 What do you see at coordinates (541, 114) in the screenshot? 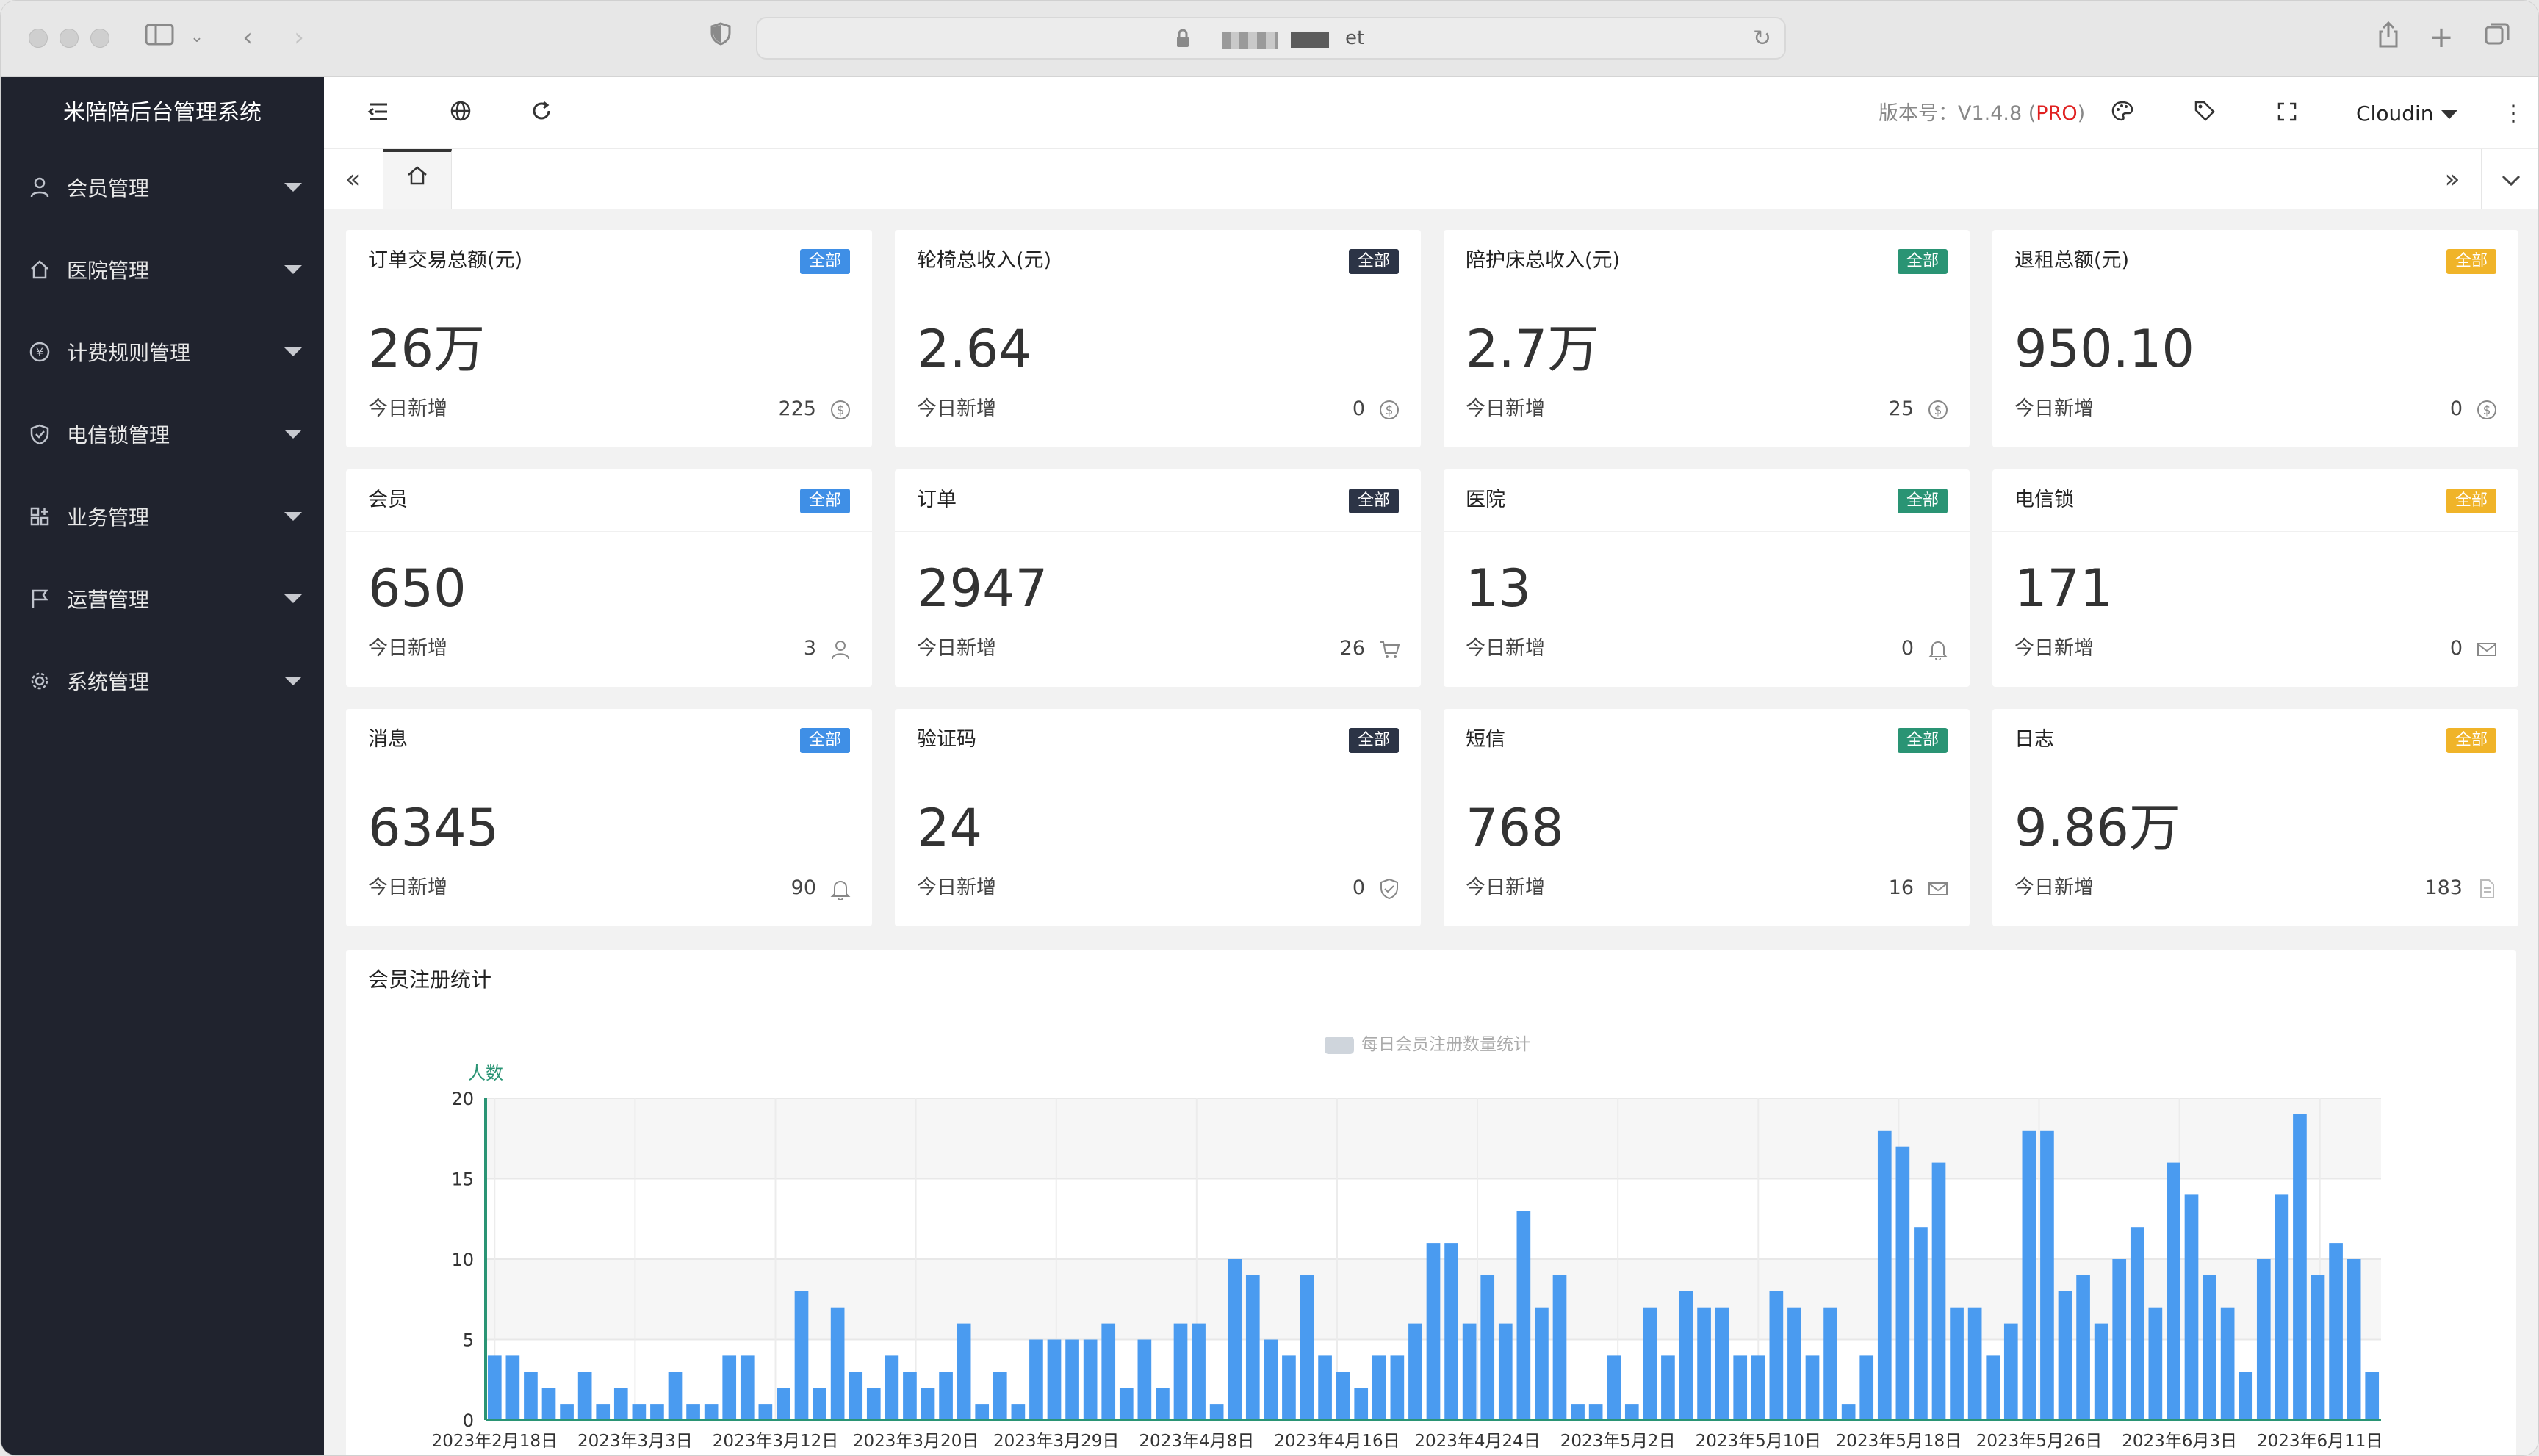
I see `refresh-icon` at bounding box center [541, 114].